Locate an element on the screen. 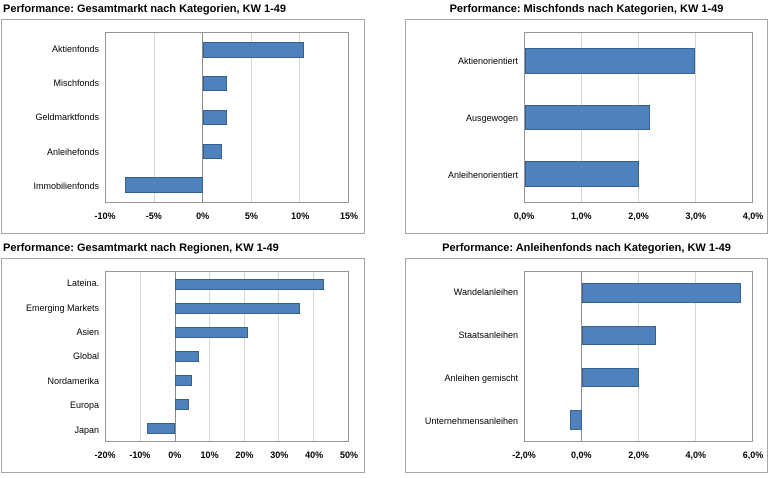 The height and width of the screenshot is (478, 770). category-label: Aktienfonds is located at coordinates (75, 49).